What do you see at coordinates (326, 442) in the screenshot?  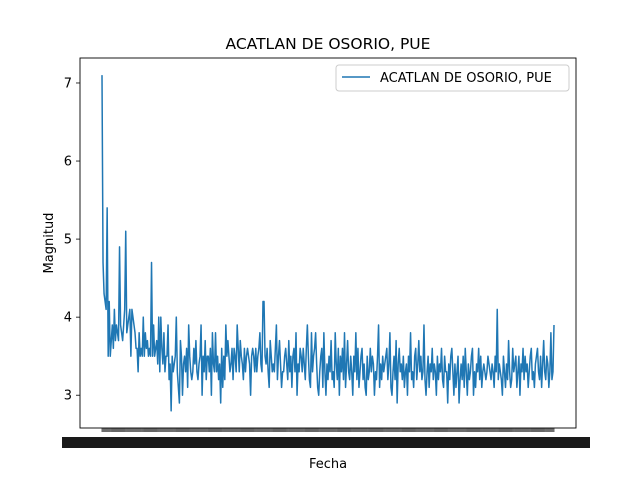 I see `x-tick-label-band` at bounding box center [326, 442].